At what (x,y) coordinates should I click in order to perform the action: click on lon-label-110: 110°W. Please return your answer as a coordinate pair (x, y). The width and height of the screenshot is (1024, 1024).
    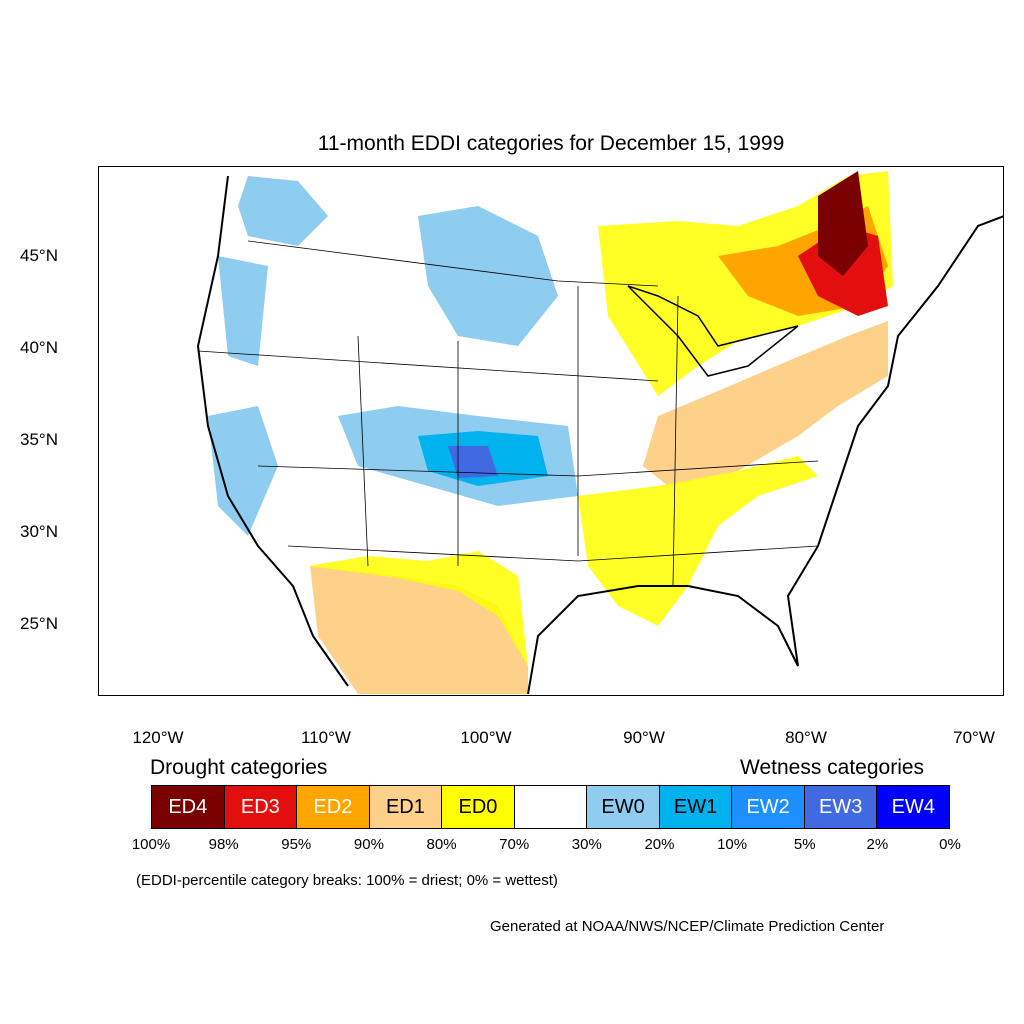
    Looking at the image, I should click on (326, 737).